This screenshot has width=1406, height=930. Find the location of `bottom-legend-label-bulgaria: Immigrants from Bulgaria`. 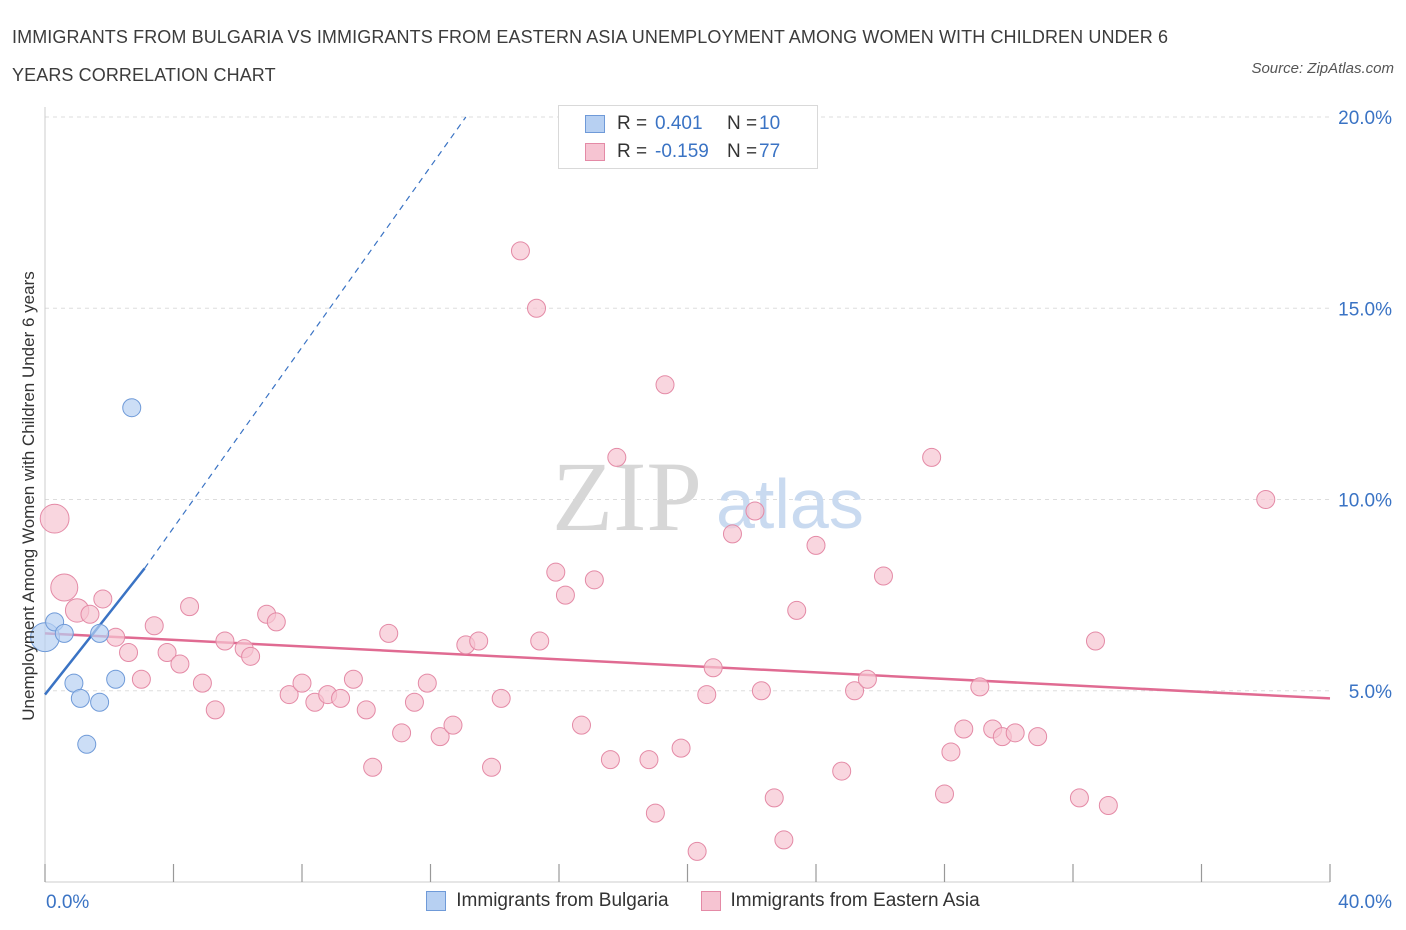

bottom-legend-label-bulgaria: Immigrants from Bulgaria is located at coordinates (562, 900).